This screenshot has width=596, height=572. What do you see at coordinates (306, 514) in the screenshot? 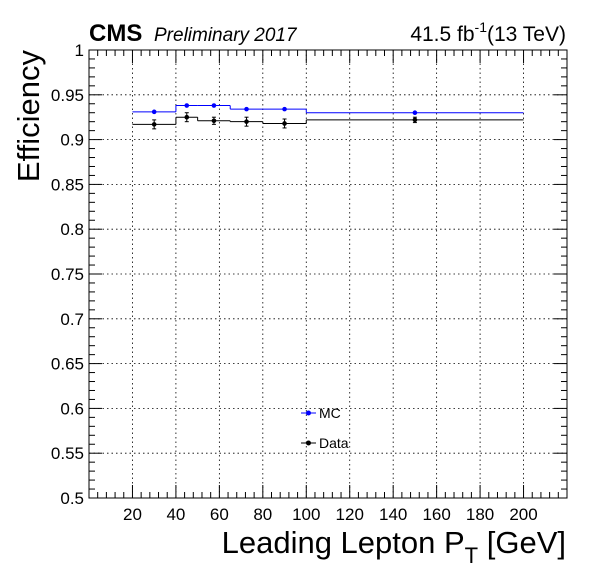
I see `x-tick-label: 100` at bounding box center [306, 514].